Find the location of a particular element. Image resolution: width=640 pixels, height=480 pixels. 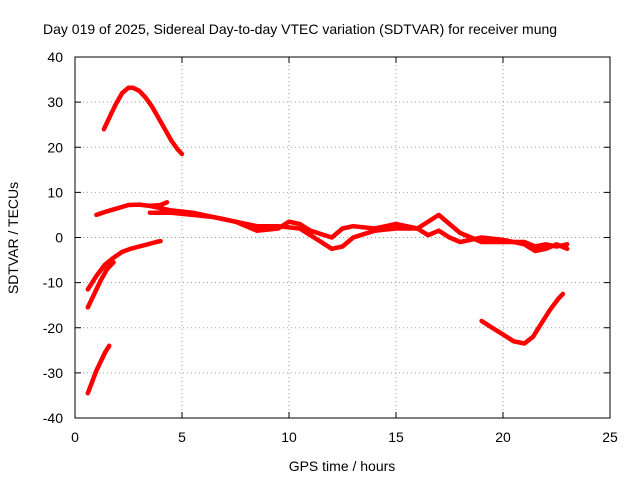

series-line-arc-late is located at coordinates (522, 318).